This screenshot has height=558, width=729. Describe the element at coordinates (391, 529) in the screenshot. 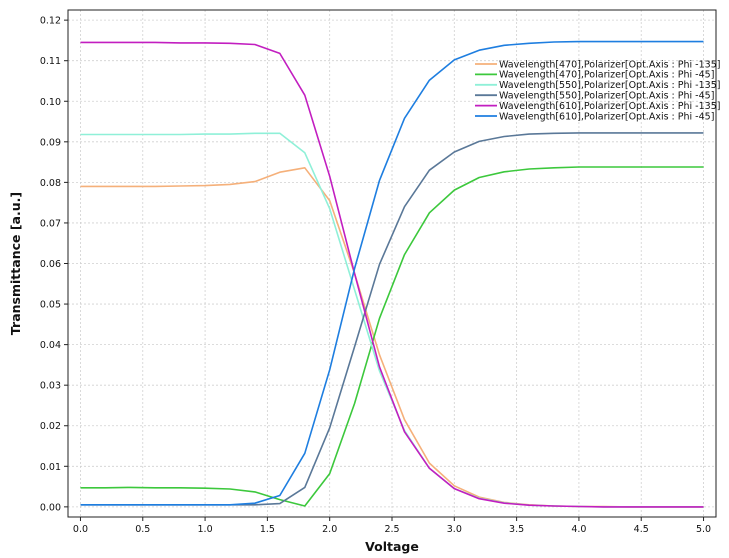

I see `x-tick-label: 2.5` at that location.